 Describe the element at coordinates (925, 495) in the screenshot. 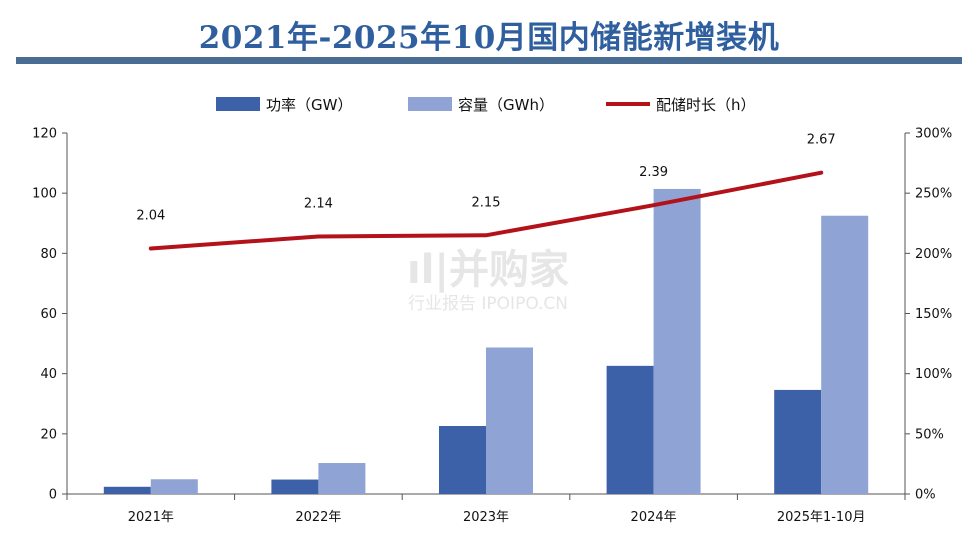

I see `y-right-tick-label: 0%` at that location.